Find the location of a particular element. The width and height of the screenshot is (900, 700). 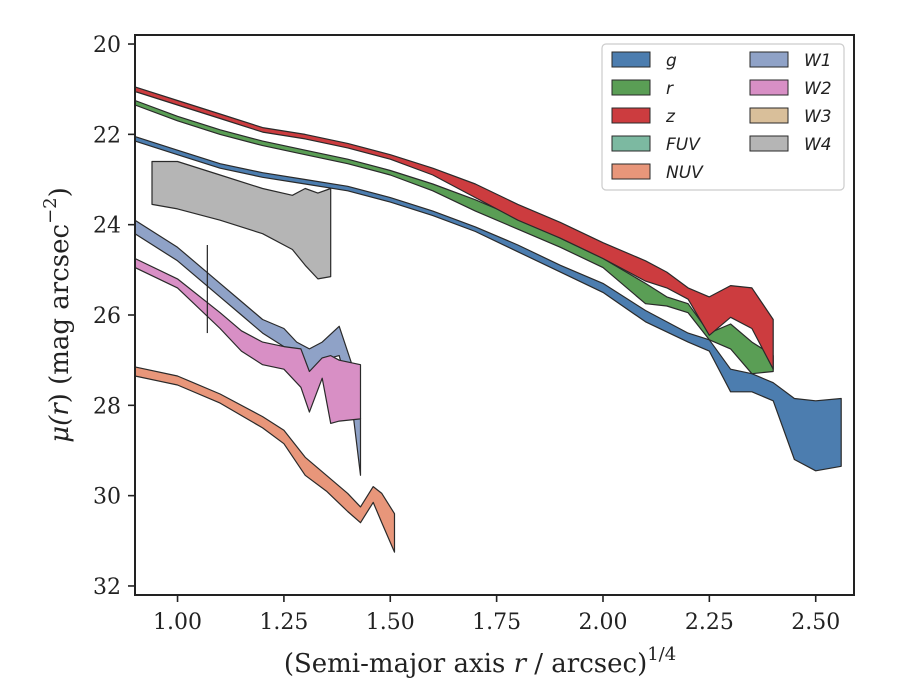

x-tick-label: 1.75 is located at coordinates (496, 622).